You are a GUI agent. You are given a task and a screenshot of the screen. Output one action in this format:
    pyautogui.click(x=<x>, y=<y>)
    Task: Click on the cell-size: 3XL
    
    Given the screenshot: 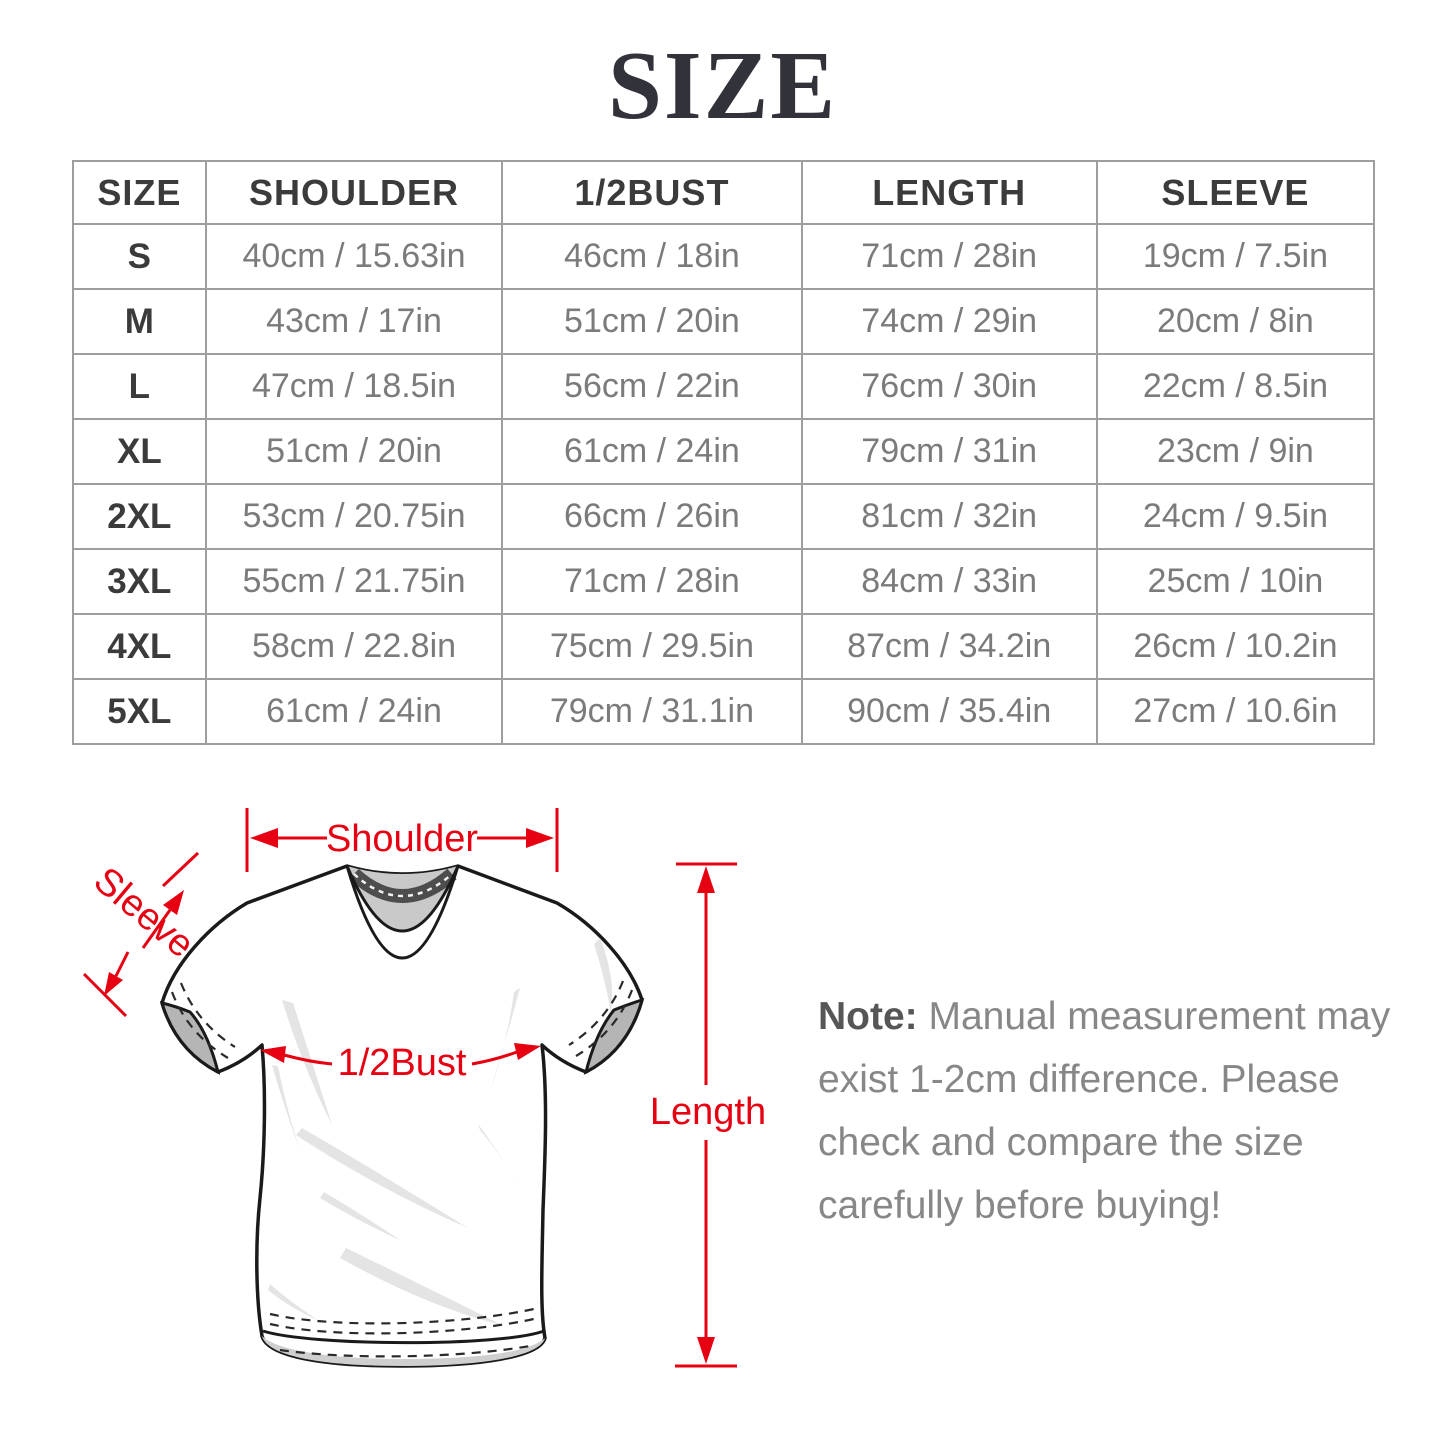 What is the action you would take?
    pyautogui.click(x=139, y=581)
    